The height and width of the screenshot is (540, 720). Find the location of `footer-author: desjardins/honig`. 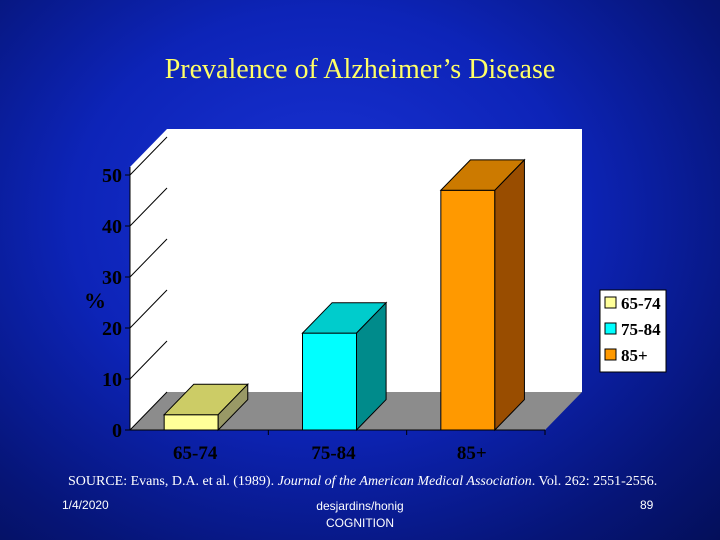

footer-author: desjardins/honig is located at coordinates (360, 506).